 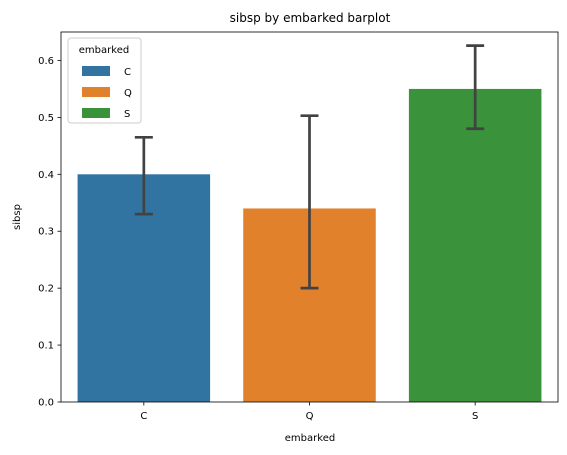 I want to click on x-tick-label-q: Q, so click(x=310, y=416).